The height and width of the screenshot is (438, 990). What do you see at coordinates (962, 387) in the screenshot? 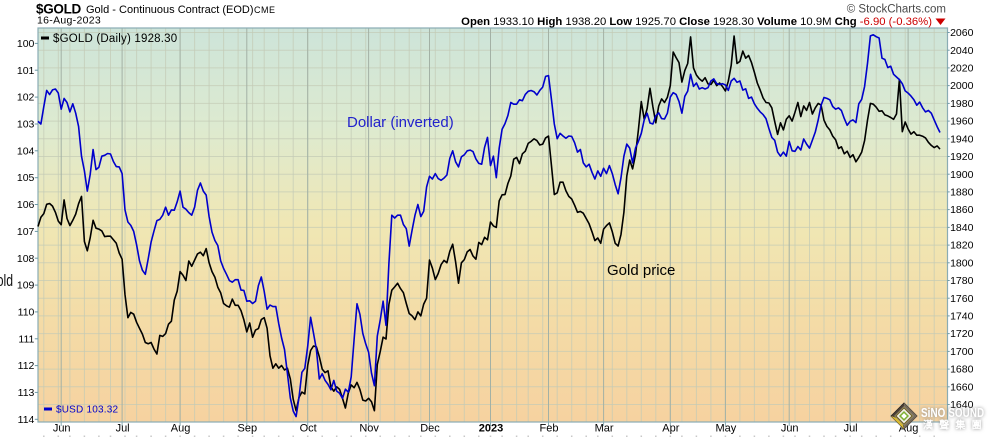
I see `svg-text: 1660` at bounding box center [962, 387].